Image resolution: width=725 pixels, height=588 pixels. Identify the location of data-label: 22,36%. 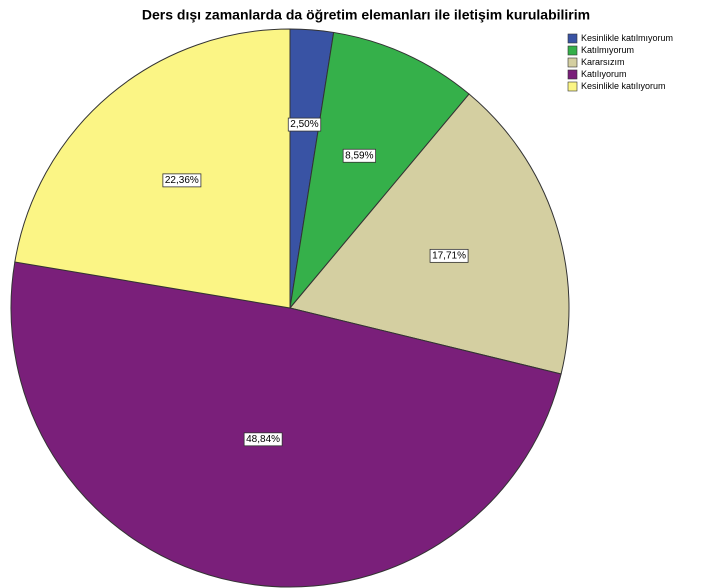
(182, 180).